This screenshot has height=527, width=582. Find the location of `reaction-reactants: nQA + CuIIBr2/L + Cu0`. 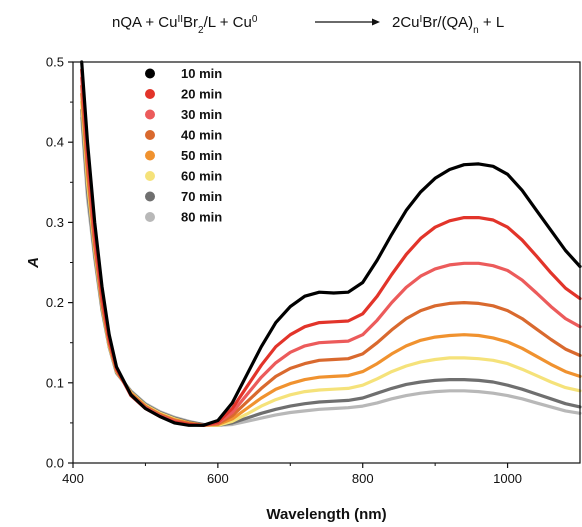

reaction-reactants: nQA + CuIIBr2/L + Cu0 is located at coordinates (185, 25).